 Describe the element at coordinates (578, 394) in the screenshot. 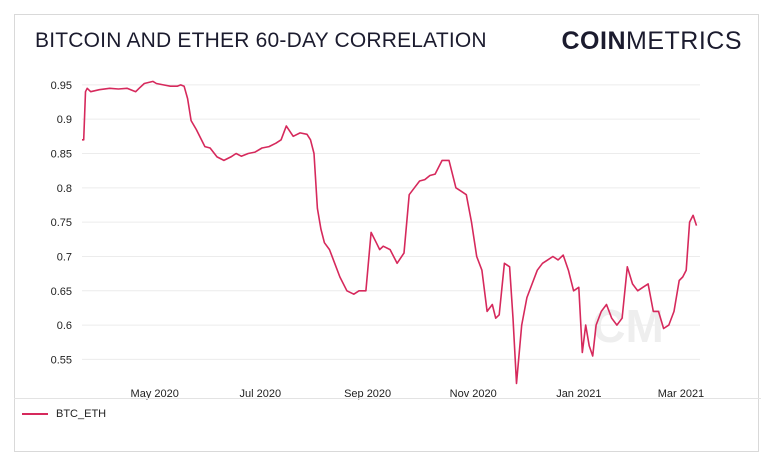

I see `x-tick-label: Jan 2021` at that location.